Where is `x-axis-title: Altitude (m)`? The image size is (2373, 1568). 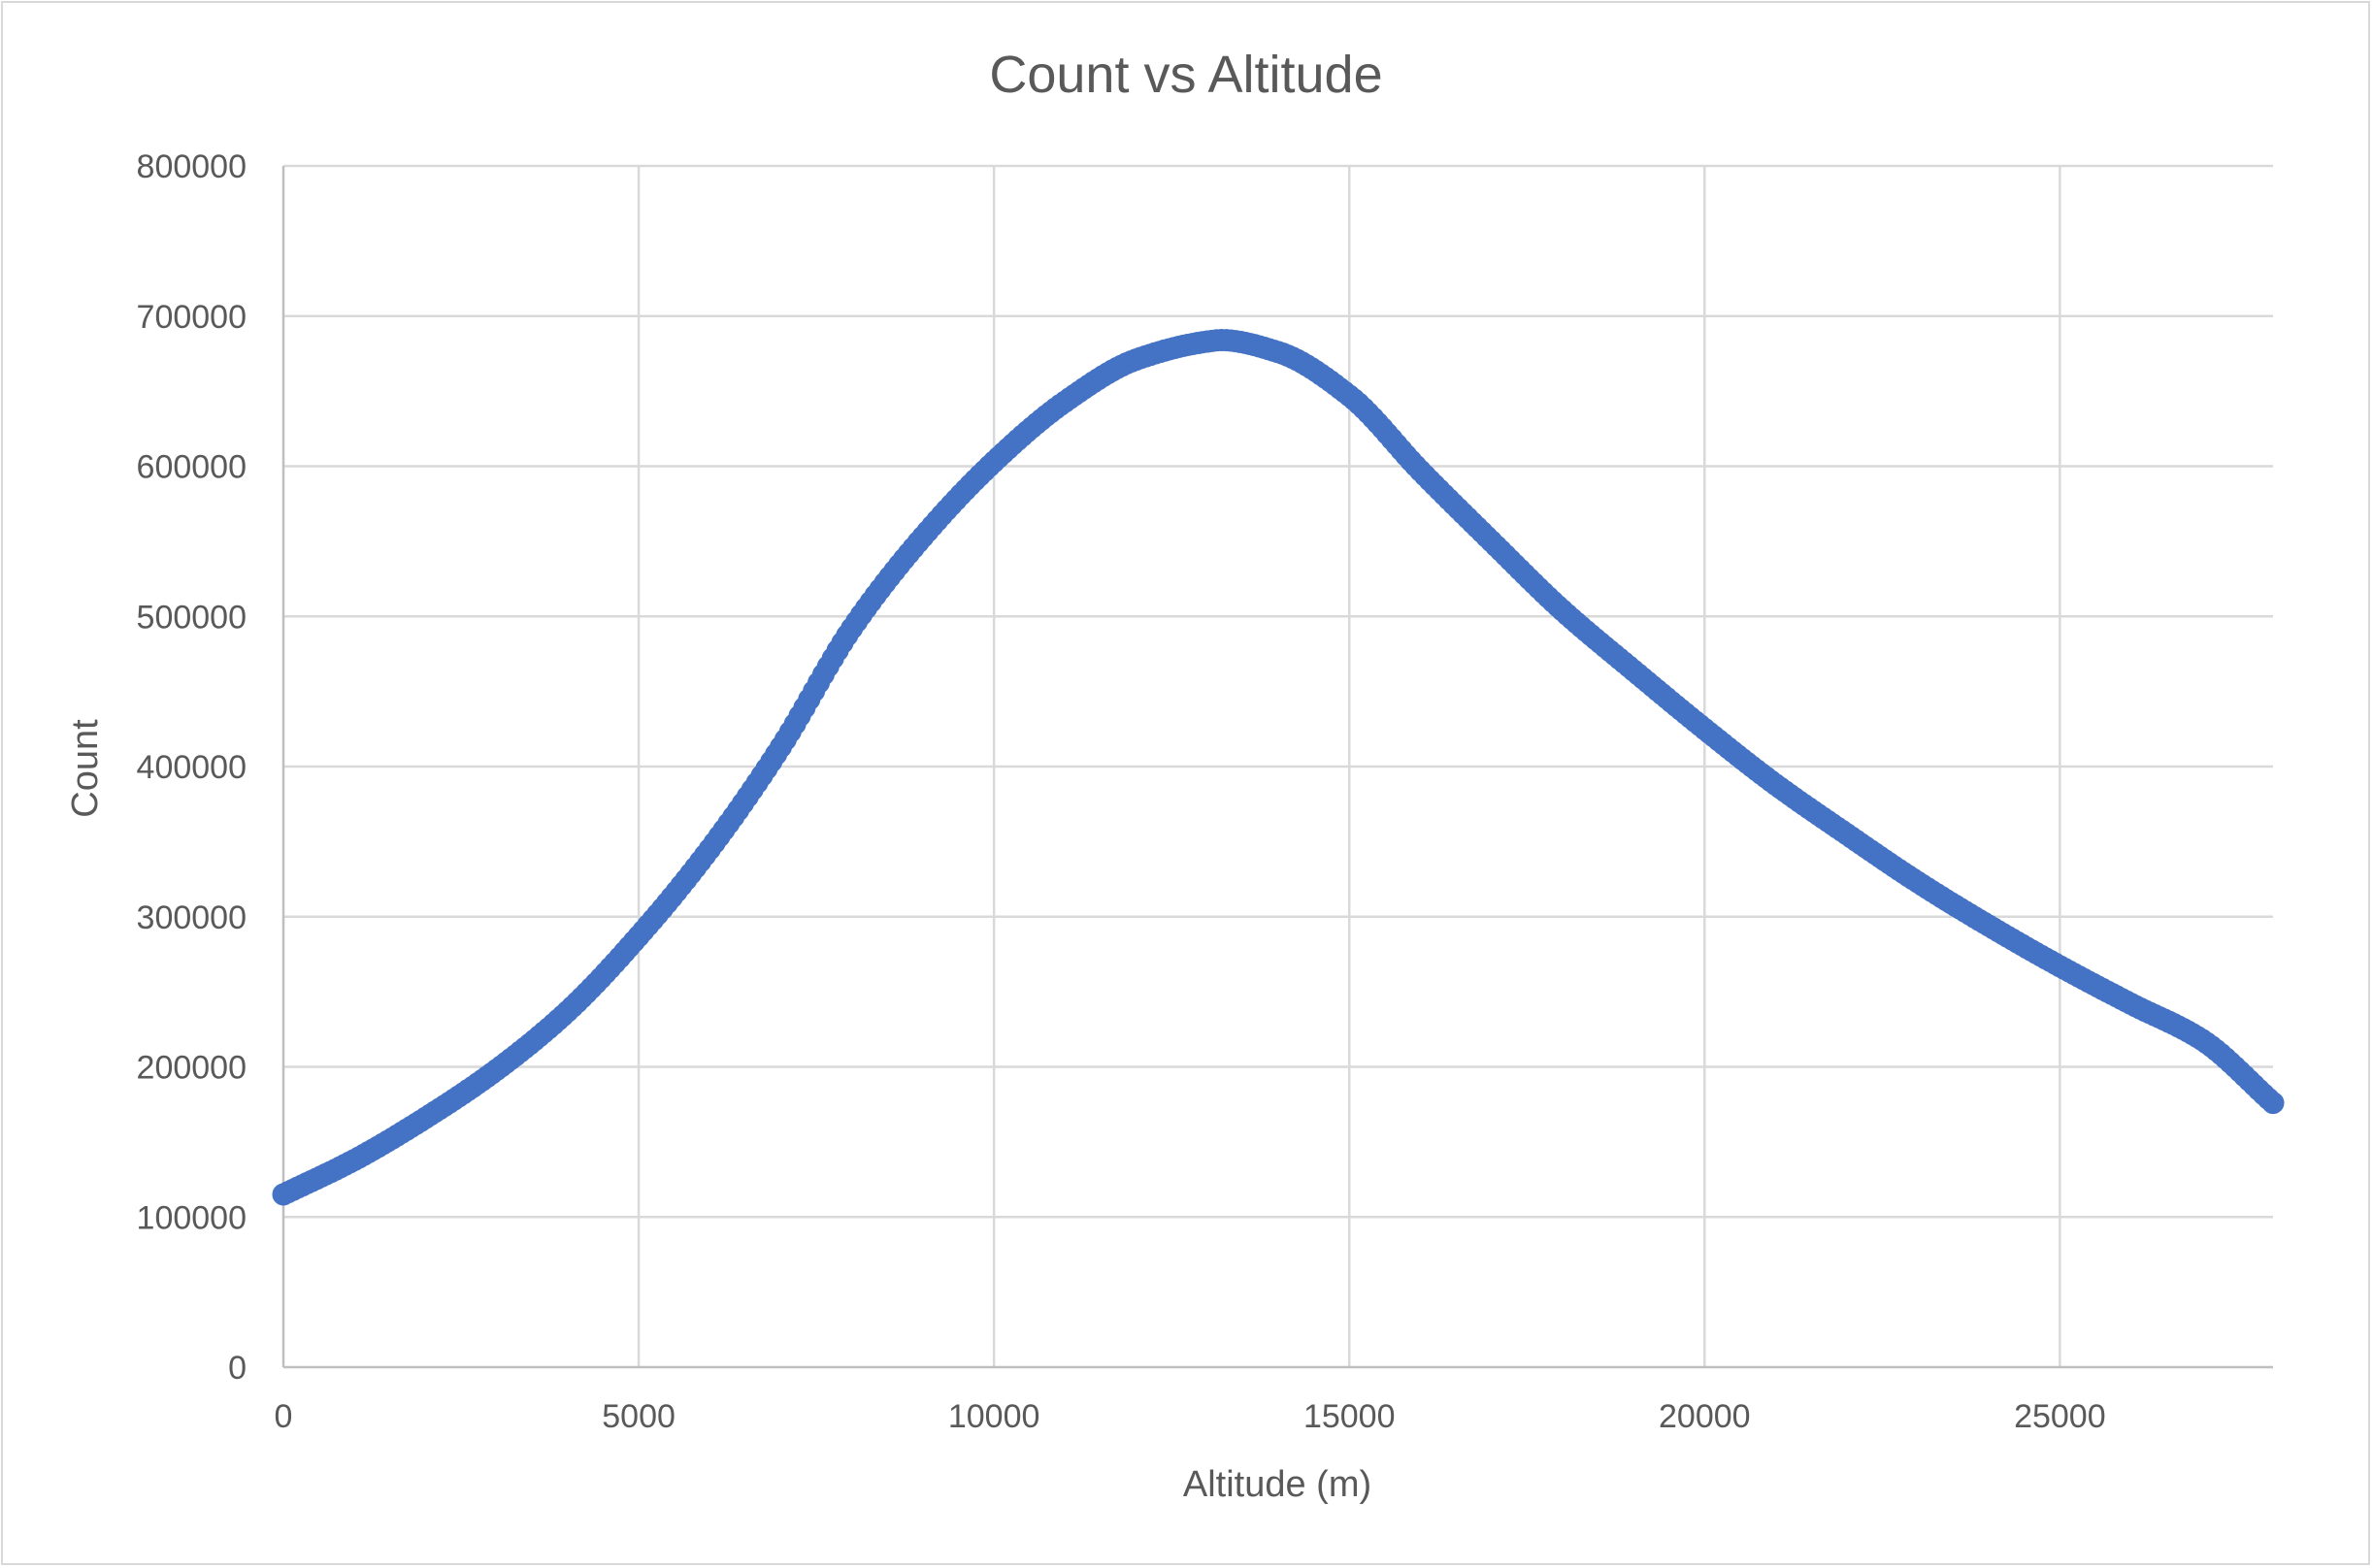 x-axis-title: Altitude (m) is located at coordinates (1277, 1484).